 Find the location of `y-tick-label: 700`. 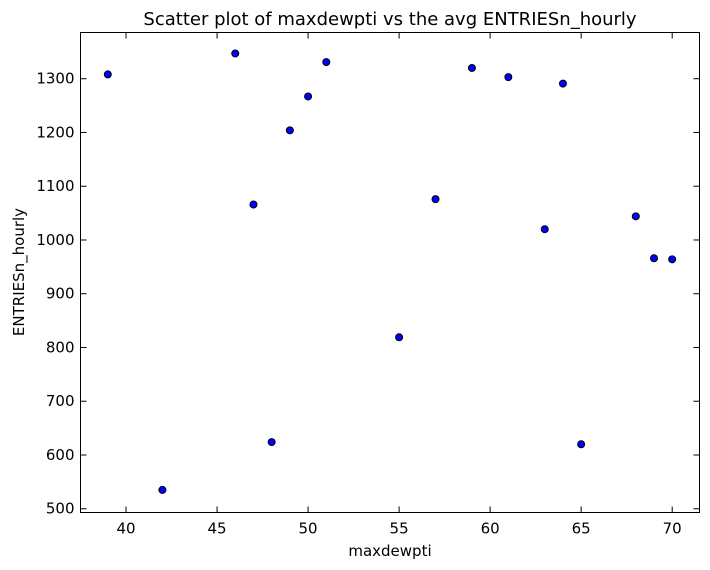

y-tick-label: 700 is located at coordinates (60, 401).